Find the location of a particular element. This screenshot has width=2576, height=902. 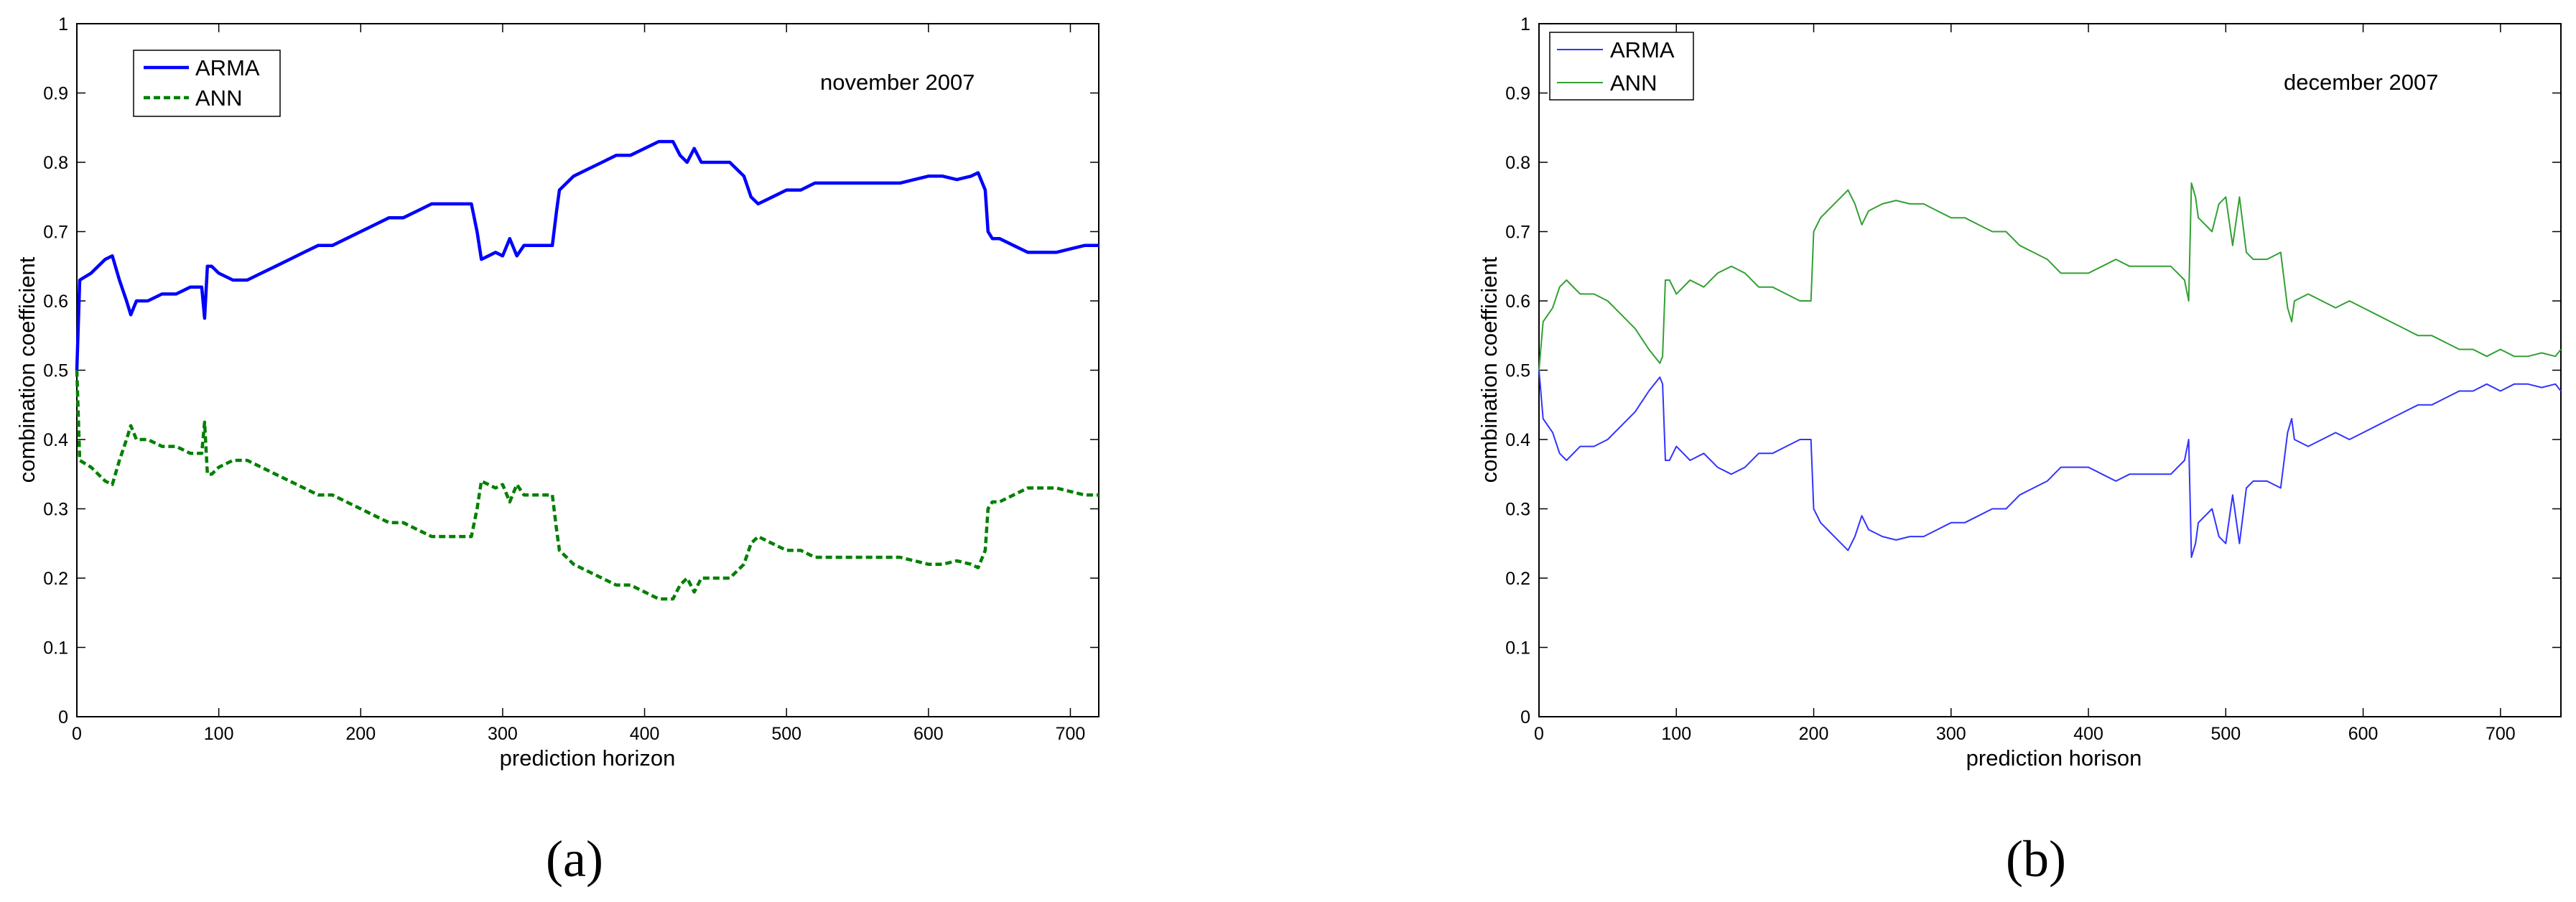

legend-a: ARMA ANN is located at coordinates (207, 84).